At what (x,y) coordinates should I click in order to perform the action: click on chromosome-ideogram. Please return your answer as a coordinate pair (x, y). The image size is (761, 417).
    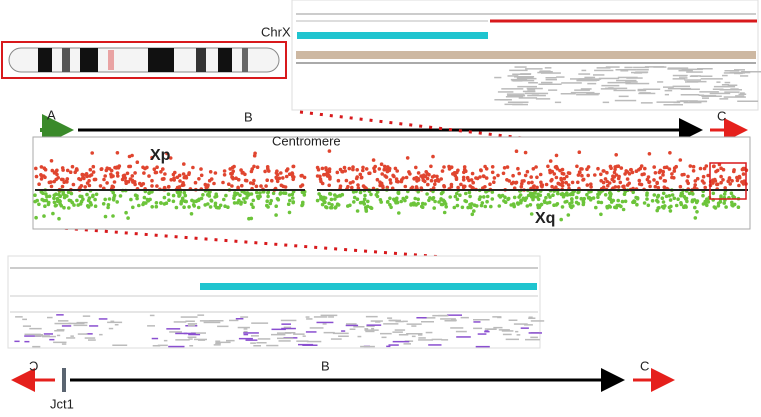
    Looking at the image, I should click on (144, 60).